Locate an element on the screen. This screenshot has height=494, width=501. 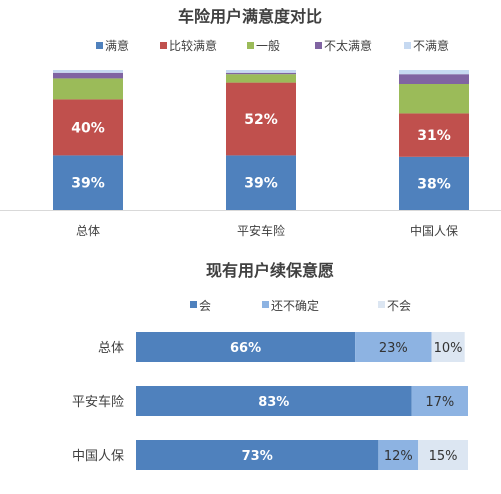
chart2-category-label: 中国人保 is located at coordinates (98, 456).